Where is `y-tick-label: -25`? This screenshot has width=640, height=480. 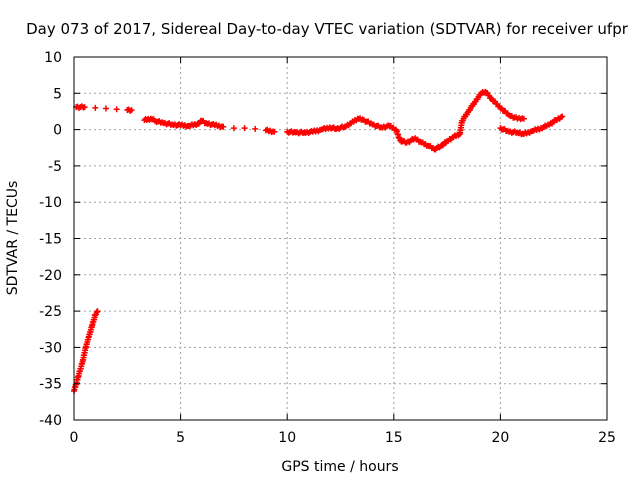 y-tick-label: -25 is located at coordinates (50, 312).